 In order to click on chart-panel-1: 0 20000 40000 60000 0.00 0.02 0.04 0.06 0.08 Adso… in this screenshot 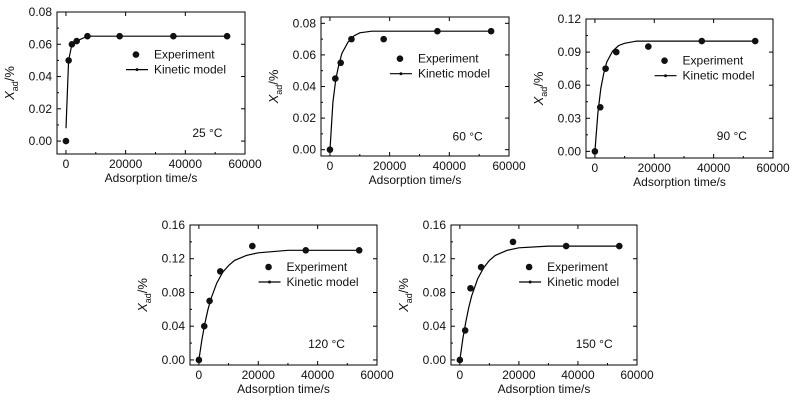, I will do `click(132, 95)`.